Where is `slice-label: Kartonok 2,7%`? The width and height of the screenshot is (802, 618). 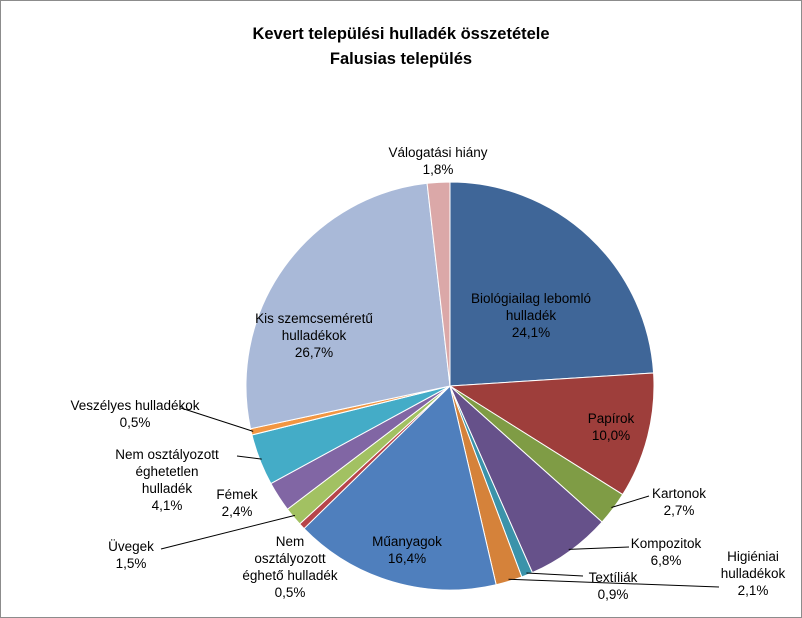 slice-label: Kartonok 2,7% is located at coordinates (679, 502).